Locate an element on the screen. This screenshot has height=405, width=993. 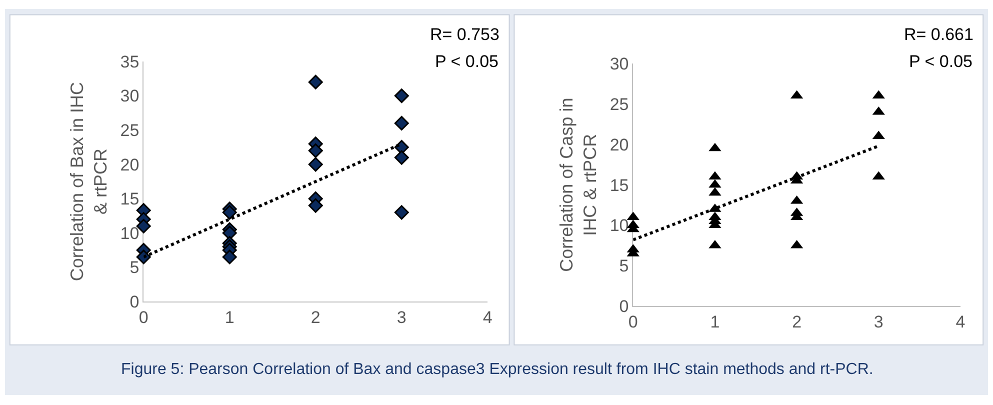
y-tick-label: 35 is located at coordinates (130, 62).